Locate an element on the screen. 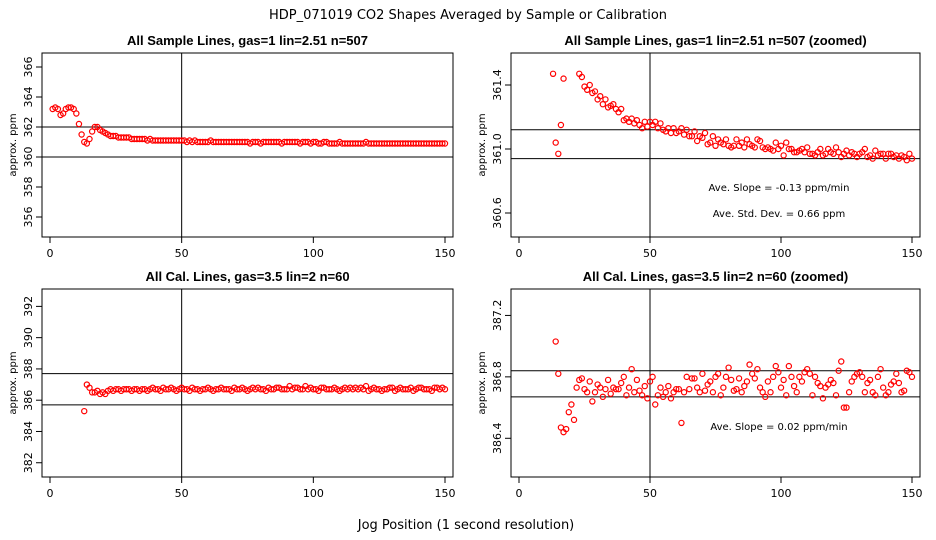 The image size is (936, 540). panel-title: All Sample Lines, gas=1 lin=2.51 n=507 is located at coordinates (247, 40).